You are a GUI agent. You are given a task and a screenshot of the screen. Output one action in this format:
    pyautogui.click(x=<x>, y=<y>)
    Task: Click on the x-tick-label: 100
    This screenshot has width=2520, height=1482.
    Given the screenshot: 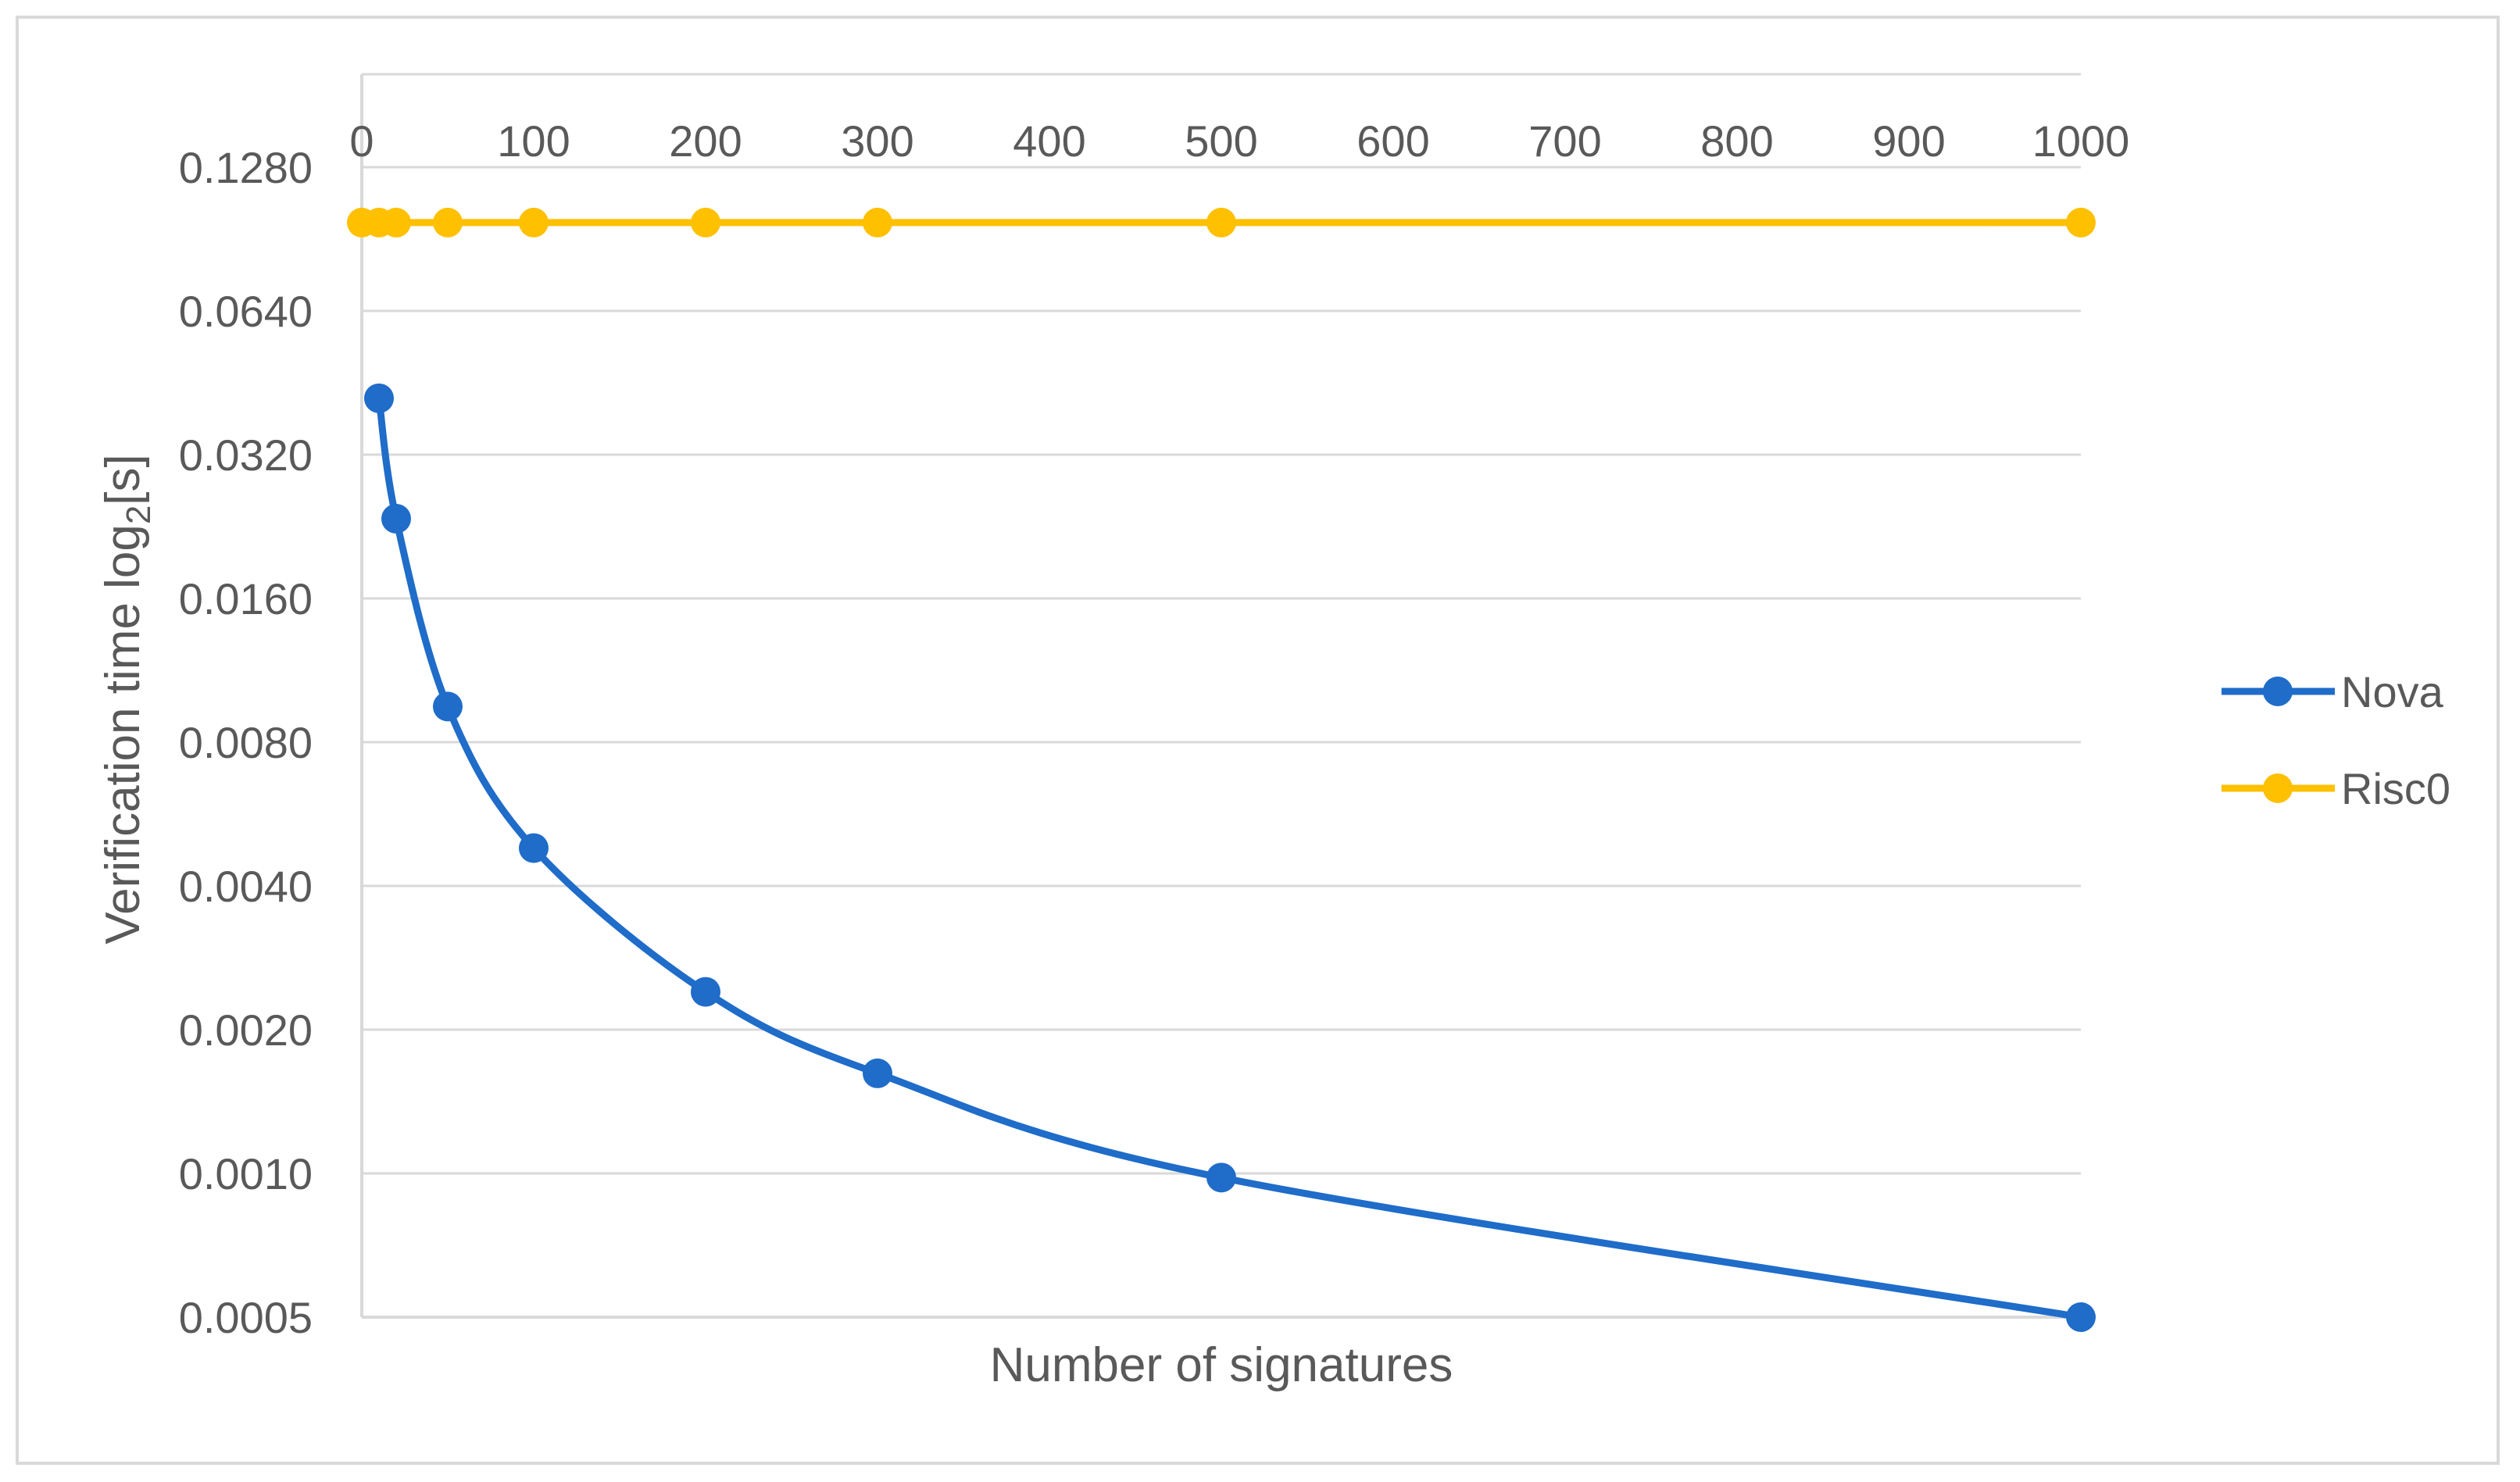 What is the action you would take?
    pyautogui.click(x=533, y=141)
    